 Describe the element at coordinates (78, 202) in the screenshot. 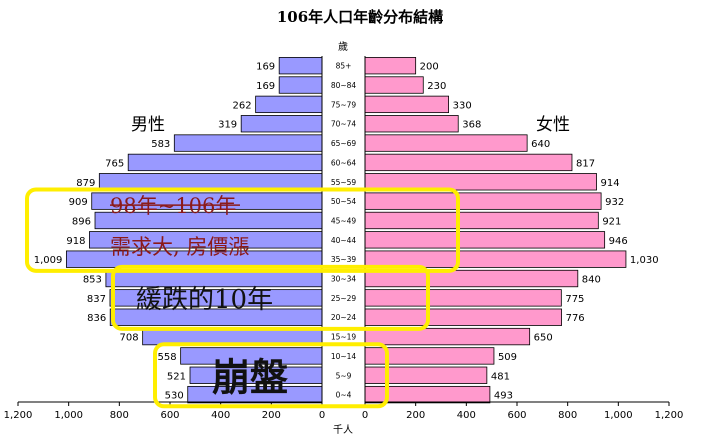

I see `male-value-label: 909` at that location.